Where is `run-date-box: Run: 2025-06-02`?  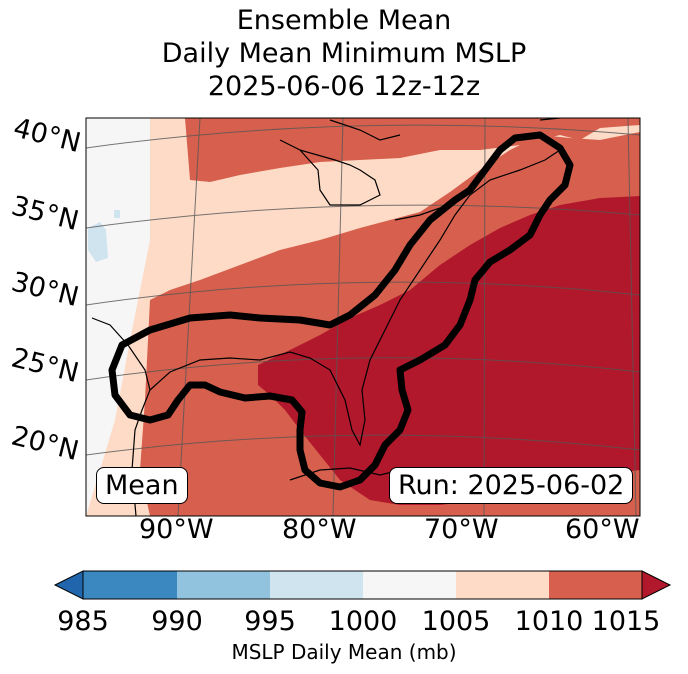 run-date-box: Run: 2025-06-02 is located at coordinates (511, 485).